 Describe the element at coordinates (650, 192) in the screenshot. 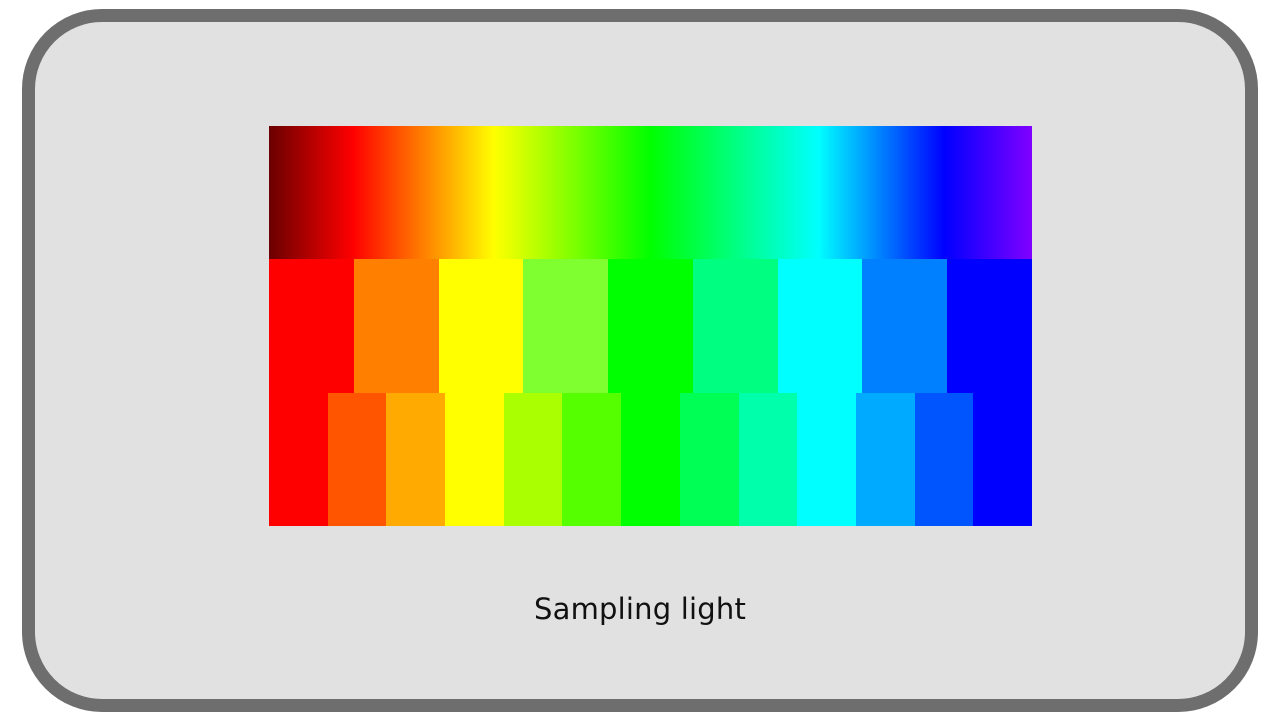

I see `continuous-spectrum` at that location.